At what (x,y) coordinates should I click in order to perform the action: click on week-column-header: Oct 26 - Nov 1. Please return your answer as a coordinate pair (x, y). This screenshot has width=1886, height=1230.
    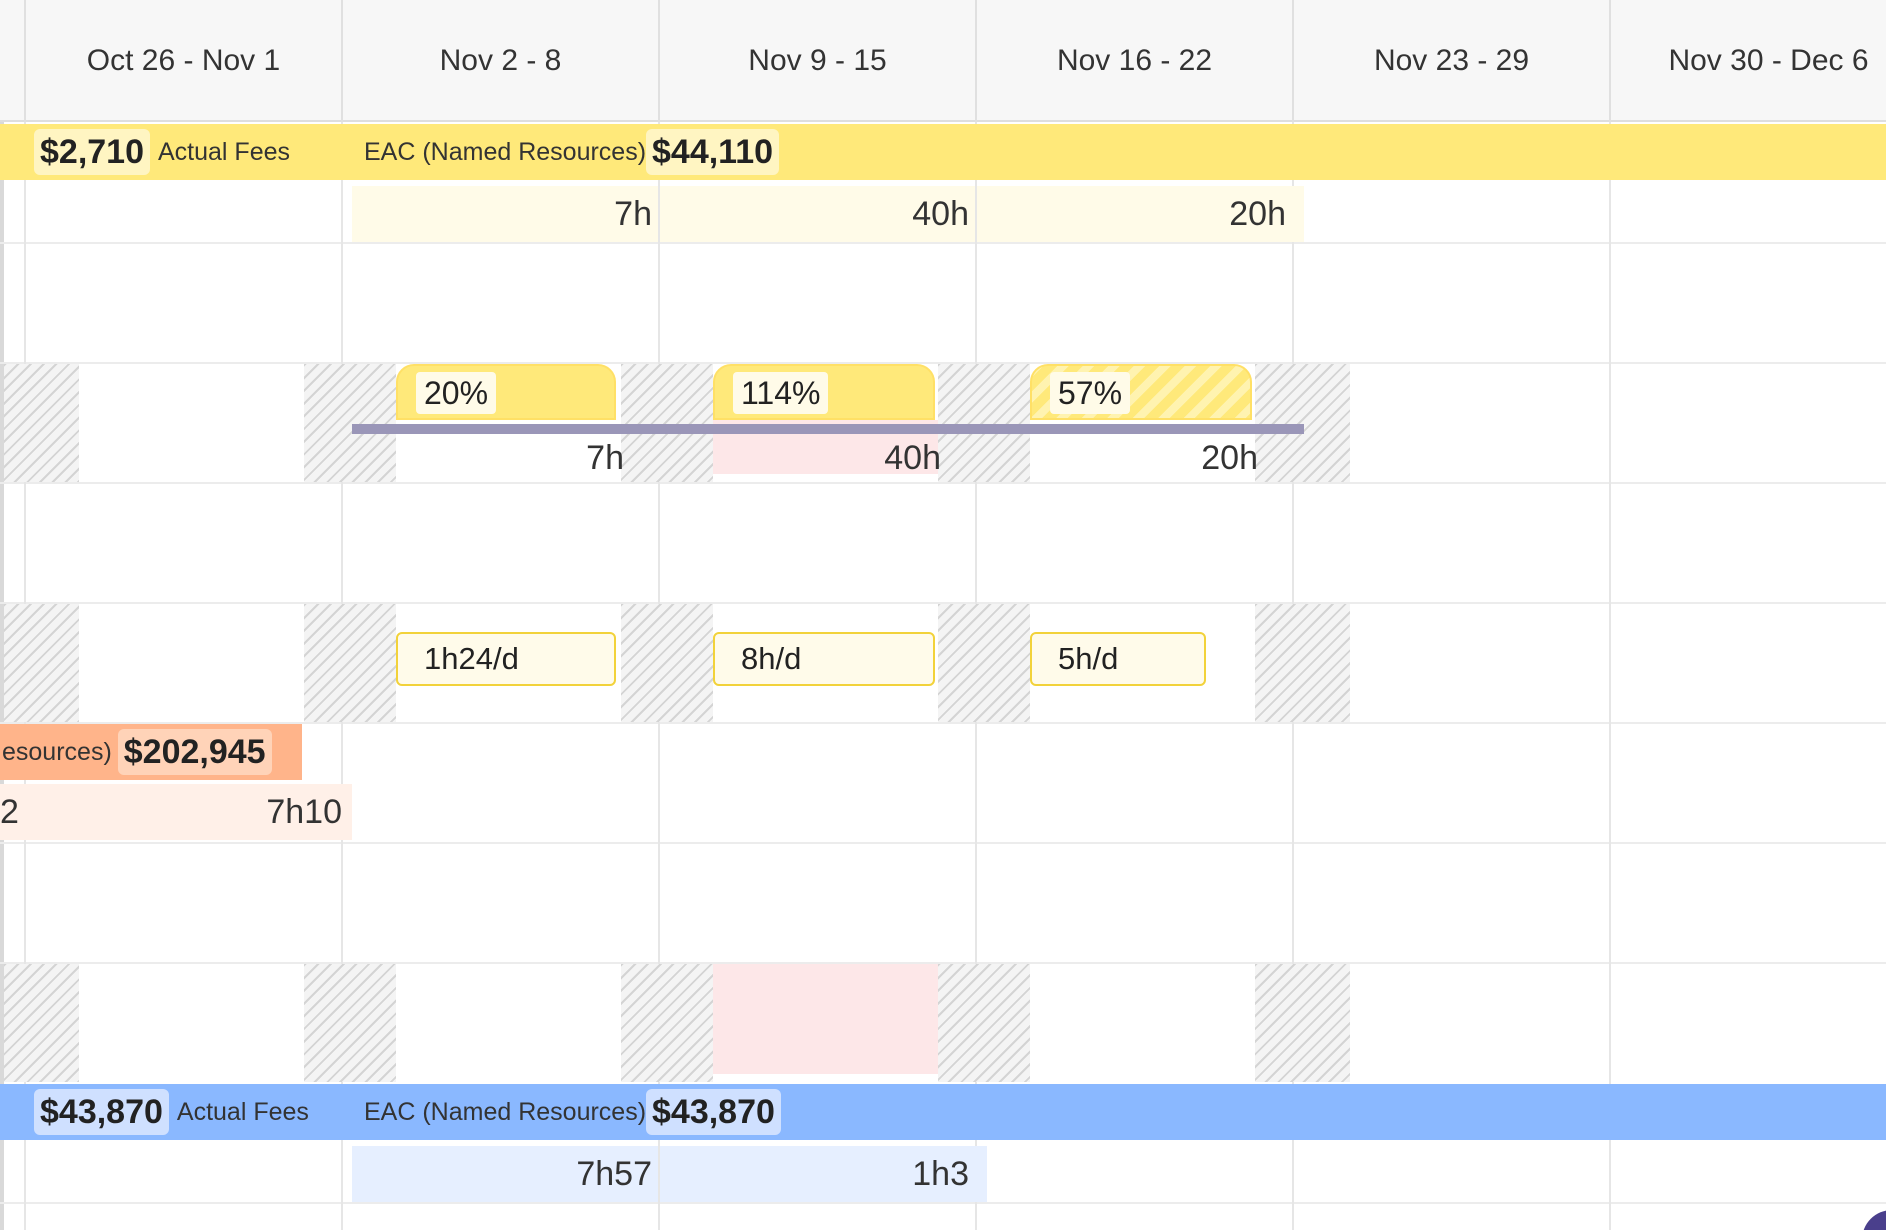
    Looking at the image, I should click on (183, 60).